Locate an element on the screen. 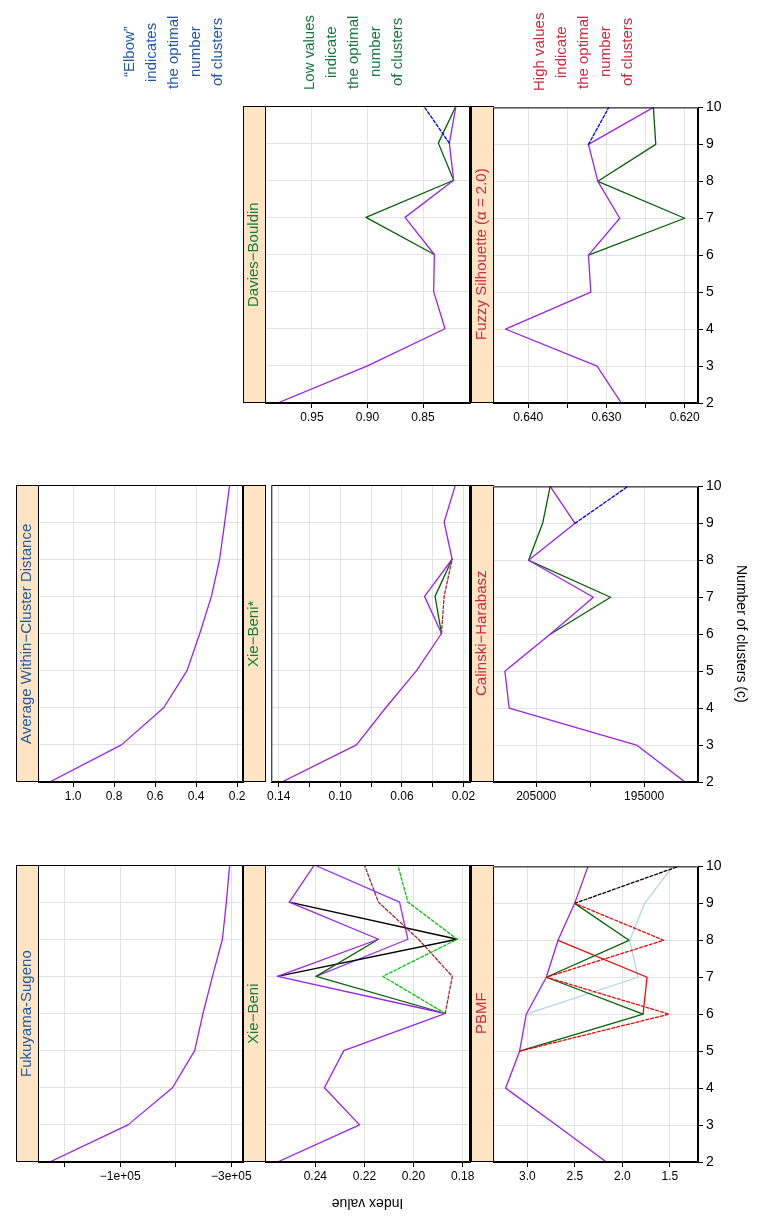 Image resolution: width=762 pixels, height=1228 pixels. x-tick-label: 0.06 is located at coordinates (402, 795).